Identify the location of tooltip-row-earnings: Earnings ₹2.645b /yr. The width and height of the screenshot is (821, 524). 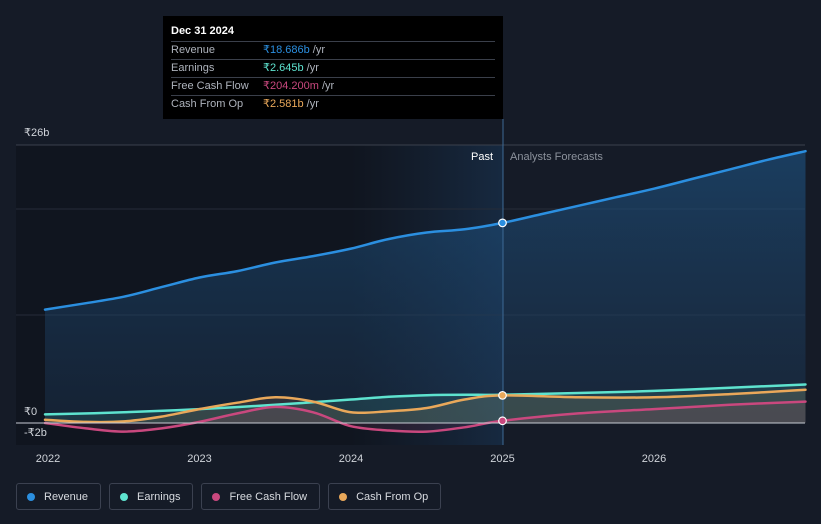
(333, 68).